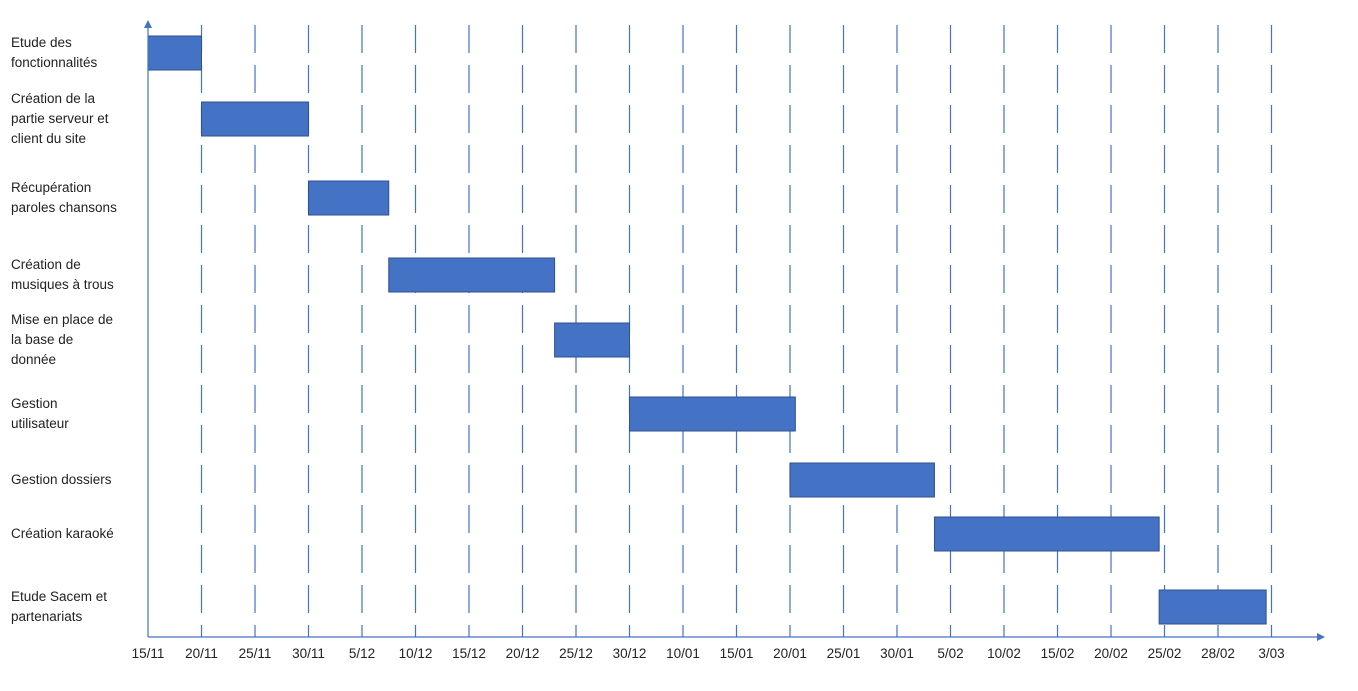  What do you see at coordinates (255, 653) in the screenshot?
I see `x-tick-label: 25/11` at bounding box center [255, 653].